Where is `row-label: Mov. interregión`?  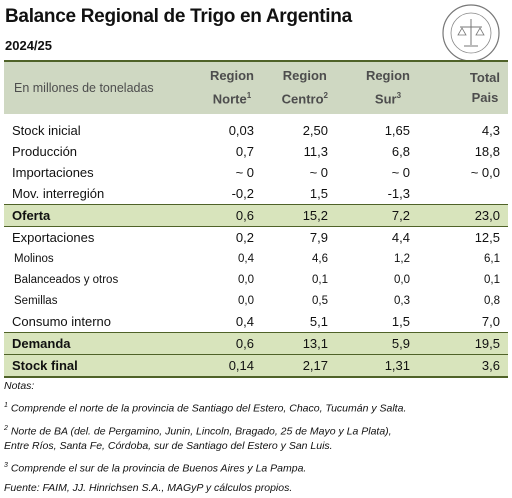 row-label: Mov. interregión is located at coordinates (58, 193).